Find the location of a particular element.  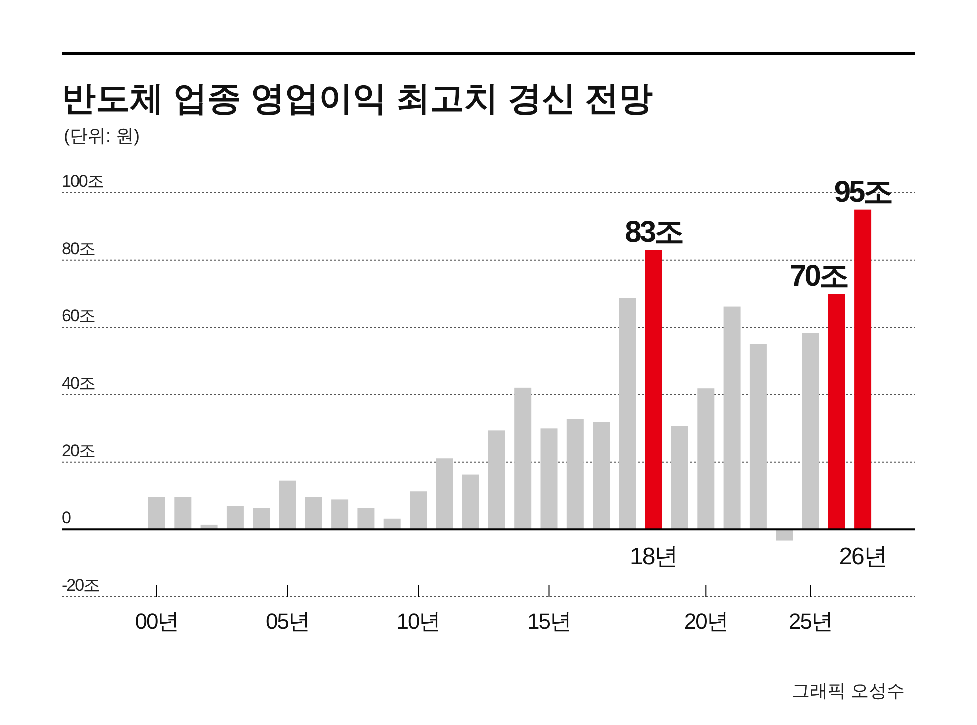

y-tick-label: 60조 is located at coordinates (78, 316).